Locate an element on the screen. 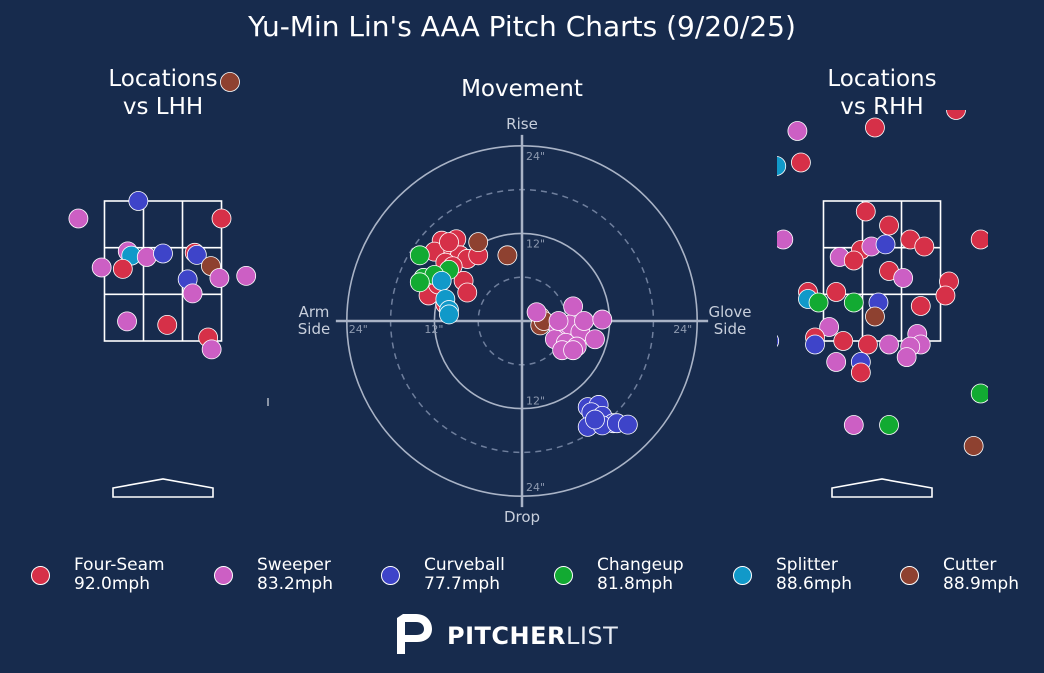  tick-12-top: 12" is located at coordinates (535, 243).